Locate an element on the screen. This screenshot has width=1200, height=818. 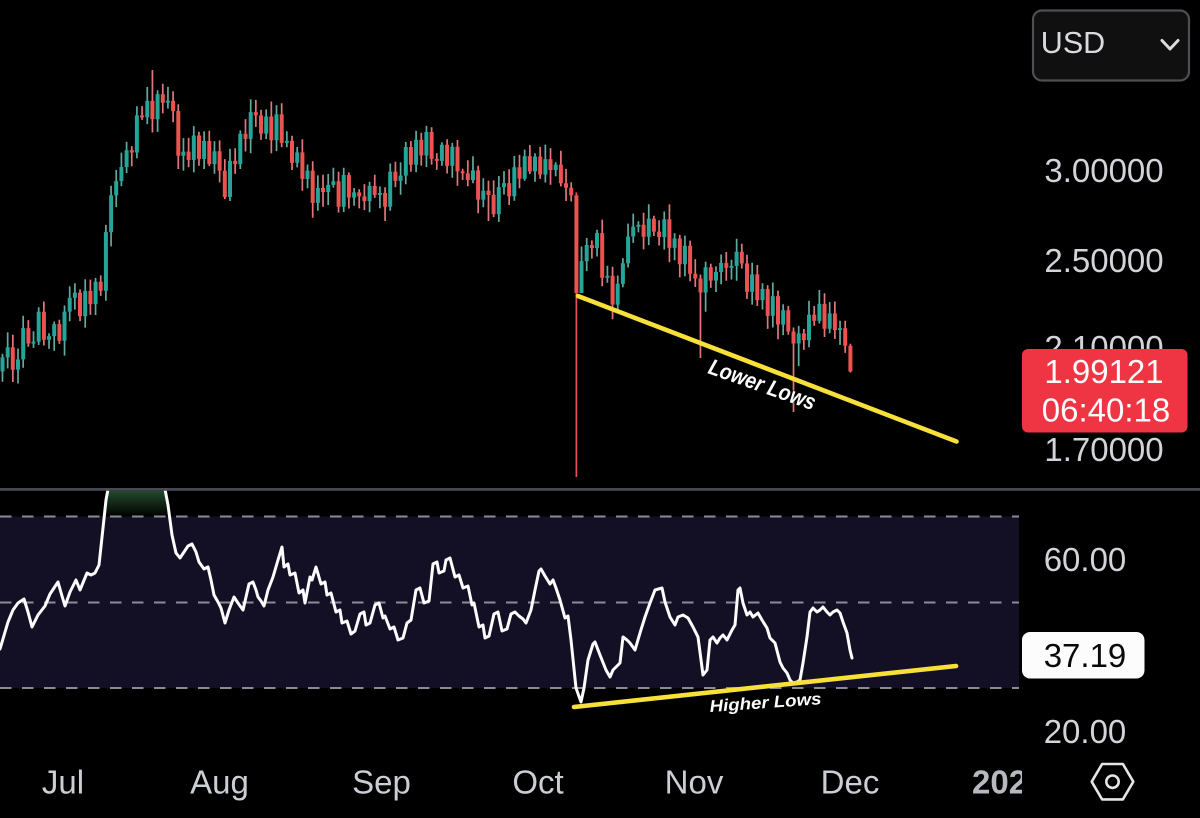
svg-text: 2025 is located at coordinates (1008, 781).